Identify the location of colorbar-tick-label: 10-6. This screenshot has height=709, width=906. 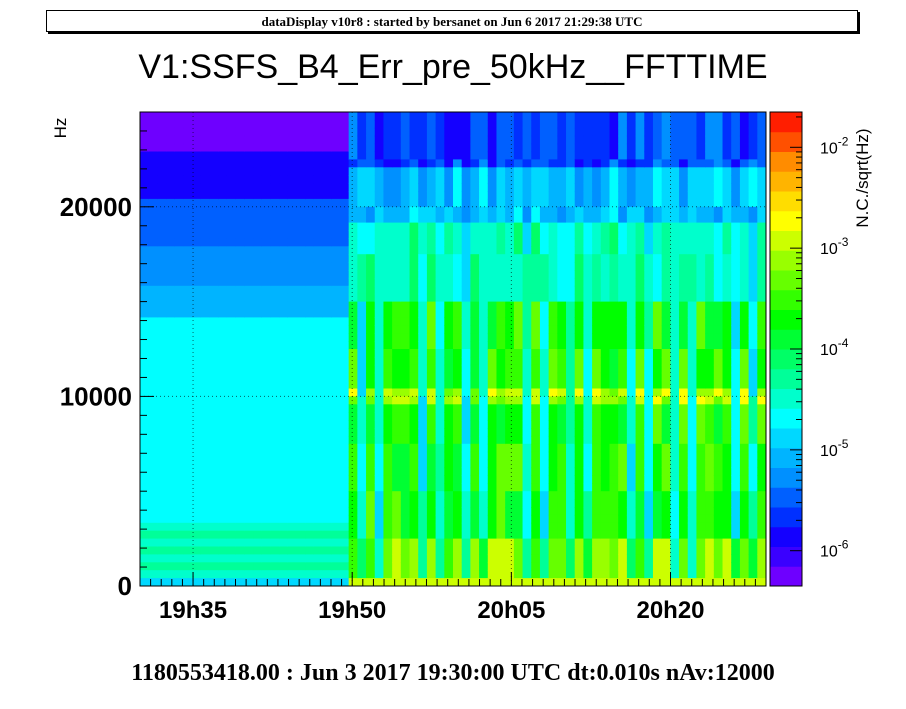
(834, 549).